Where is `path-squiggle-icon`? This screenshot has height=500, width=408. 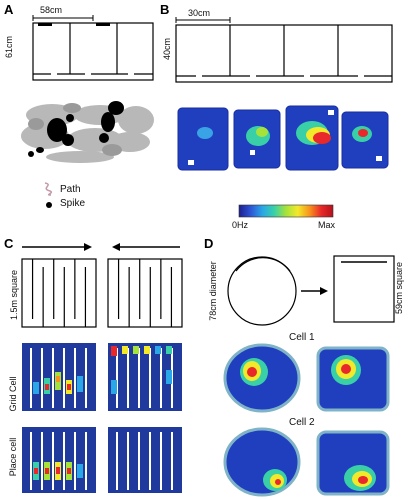
path-squiggle-icon is located at coordinates (48, 189).